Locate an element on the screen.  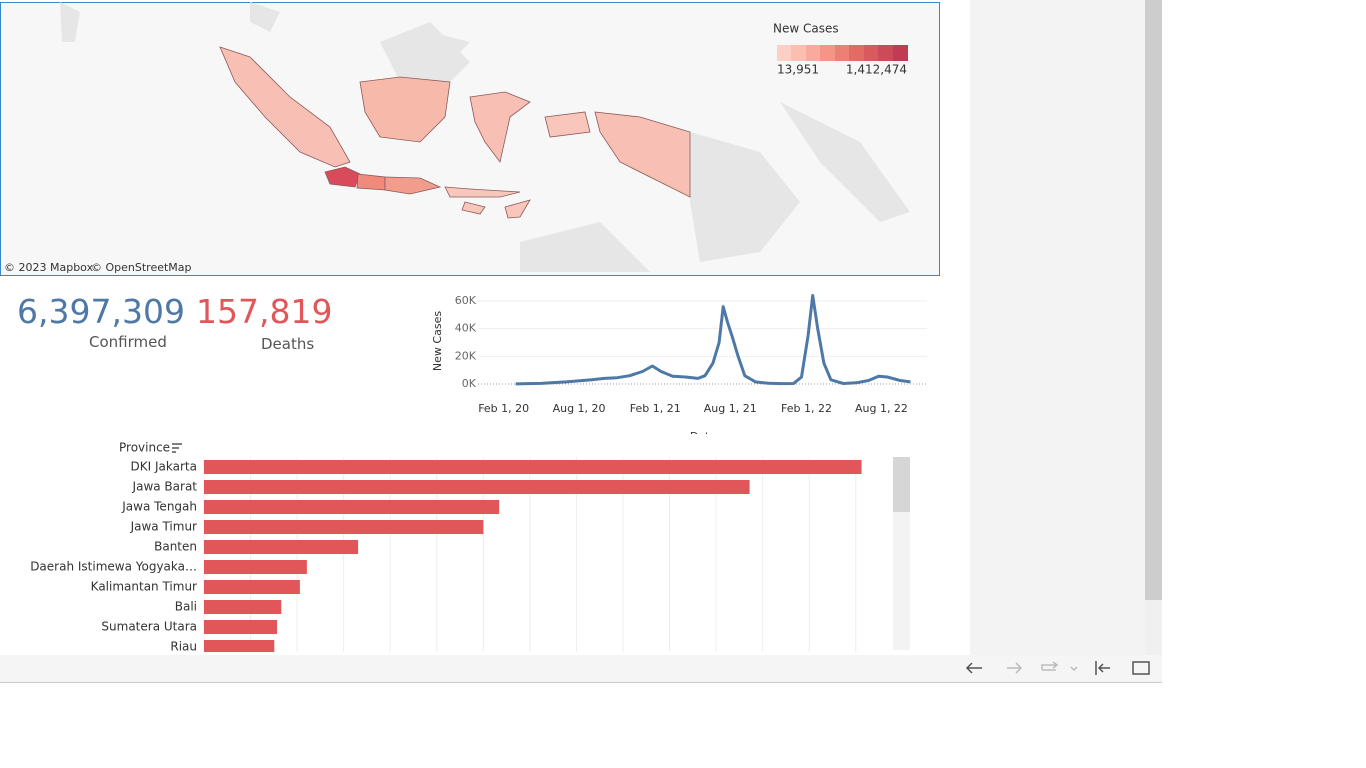
provinces is located at coordinates (455, 132).